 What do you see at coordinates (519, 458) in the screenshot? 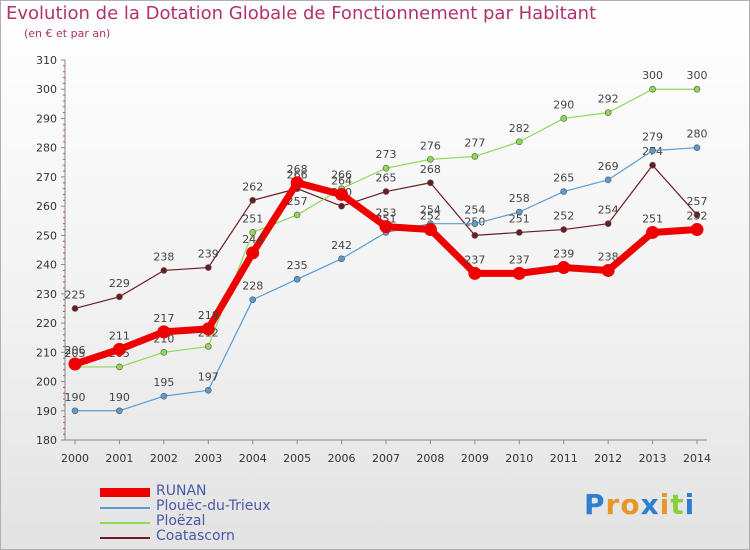
I see `x-tick-label: 2010` at bounding box center [519, 458].